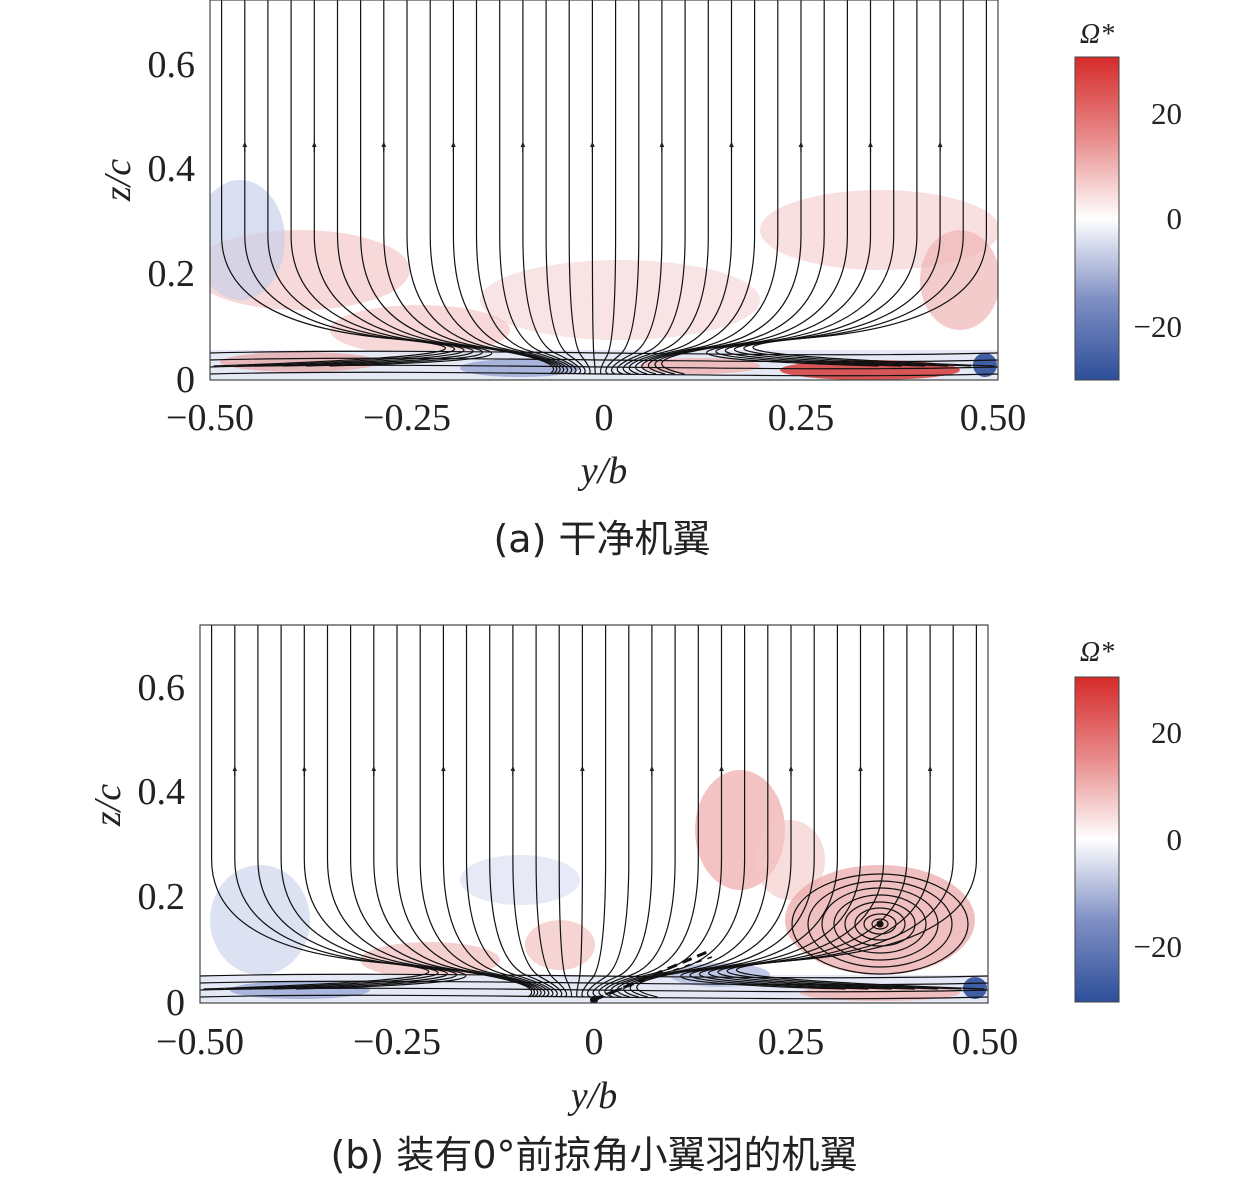  Describe the element at coordinates (593, 1155) in the screenshot. I see `caption-b: (b) 装有0°前掠角小翼羽的机翼` at that location.